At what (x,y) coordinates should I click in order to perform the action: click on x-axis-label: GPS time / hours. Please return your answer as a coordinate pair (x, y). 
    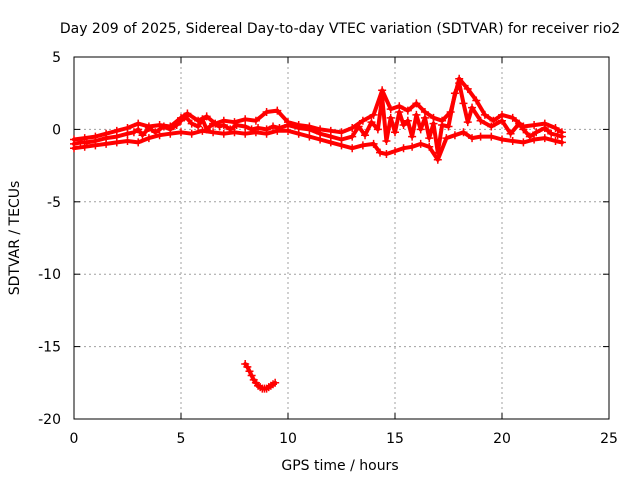
    Looking at the image, I should click on (339, 466).